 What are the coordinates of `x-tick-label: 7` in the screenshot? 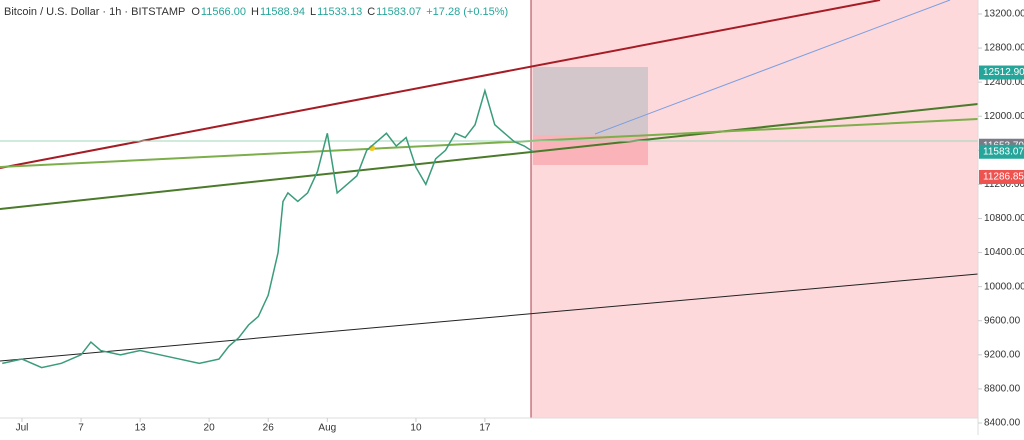 It's located at (81, 428).